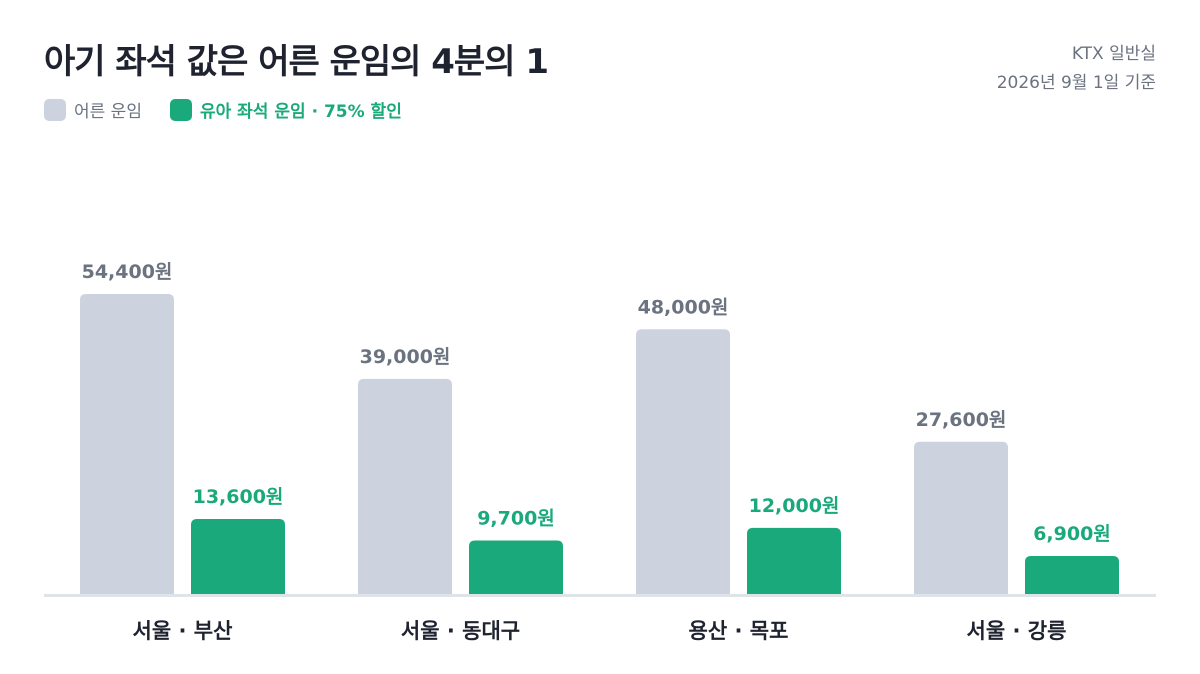  What do you see at coordinates (460, 631) in the screenshot?
I see `category-label-2: 서울 · 동대구` at bounding box center [460, 631].